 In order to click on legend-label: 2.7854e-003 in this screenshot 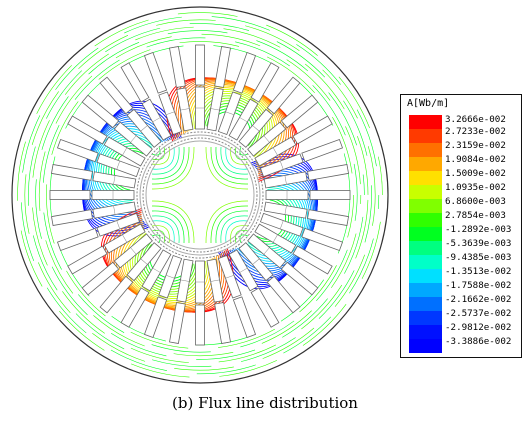, I will do `click(475, 215)`.